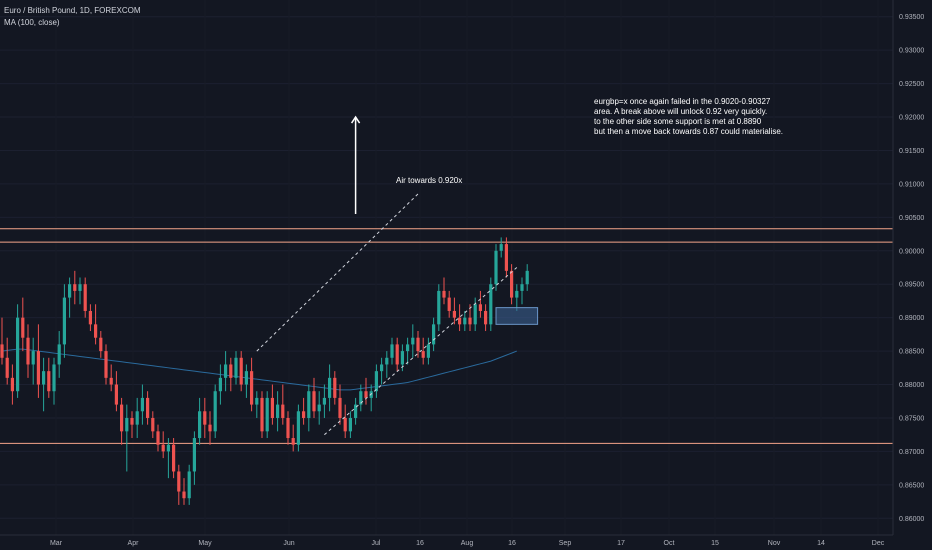 The width and height of the screenshot is (932, 550). I want to click on y-tick-label: 0.90500, so click(911, 218).